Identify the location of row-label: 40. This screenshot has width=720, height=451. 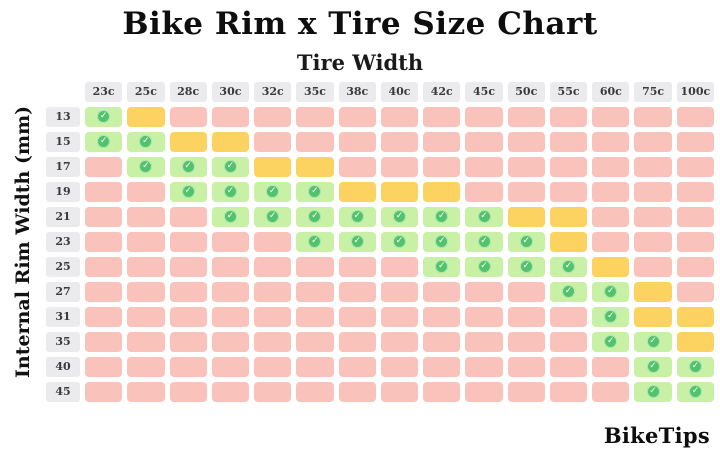
(63, 366).